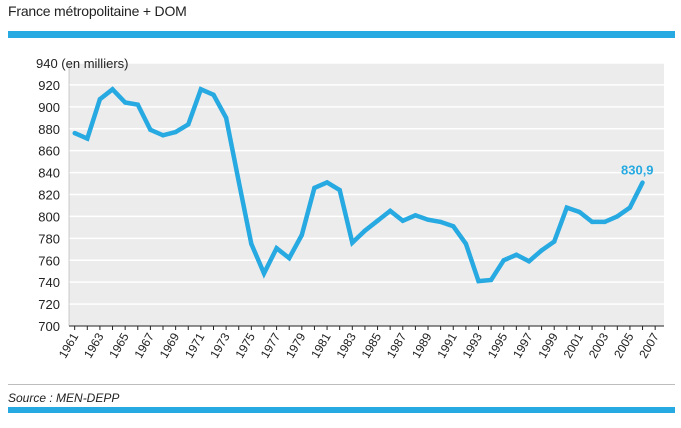  Describe the element at coordinates (49, 216) in the screenshot. I see `y-tick-label: 800` at that location.